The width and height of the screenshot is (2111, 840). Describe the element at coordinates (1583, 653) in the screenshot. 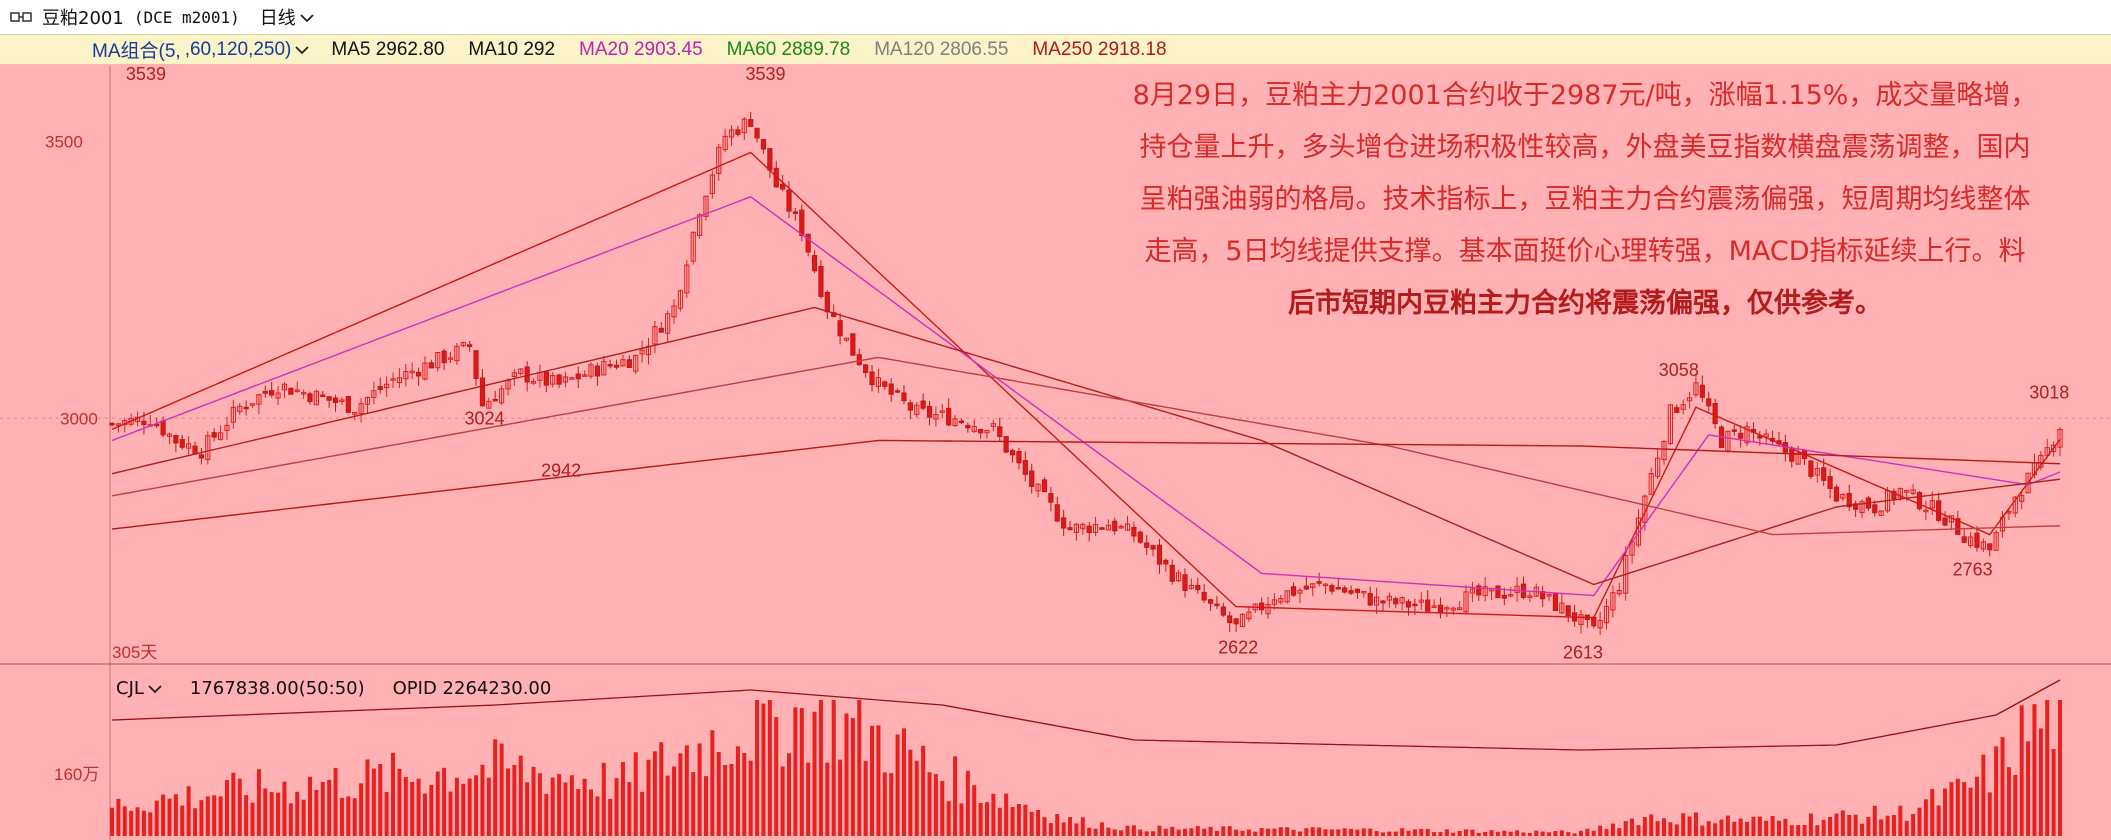

I see `price-label: 2613` at that location.